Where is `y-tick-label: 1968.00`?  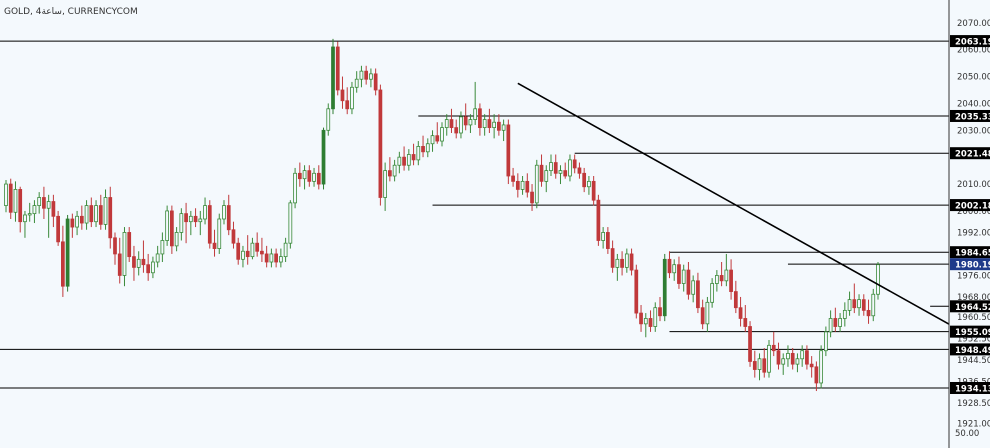 y-tick-label: 1968.00 is located at coordinates (973, 298).